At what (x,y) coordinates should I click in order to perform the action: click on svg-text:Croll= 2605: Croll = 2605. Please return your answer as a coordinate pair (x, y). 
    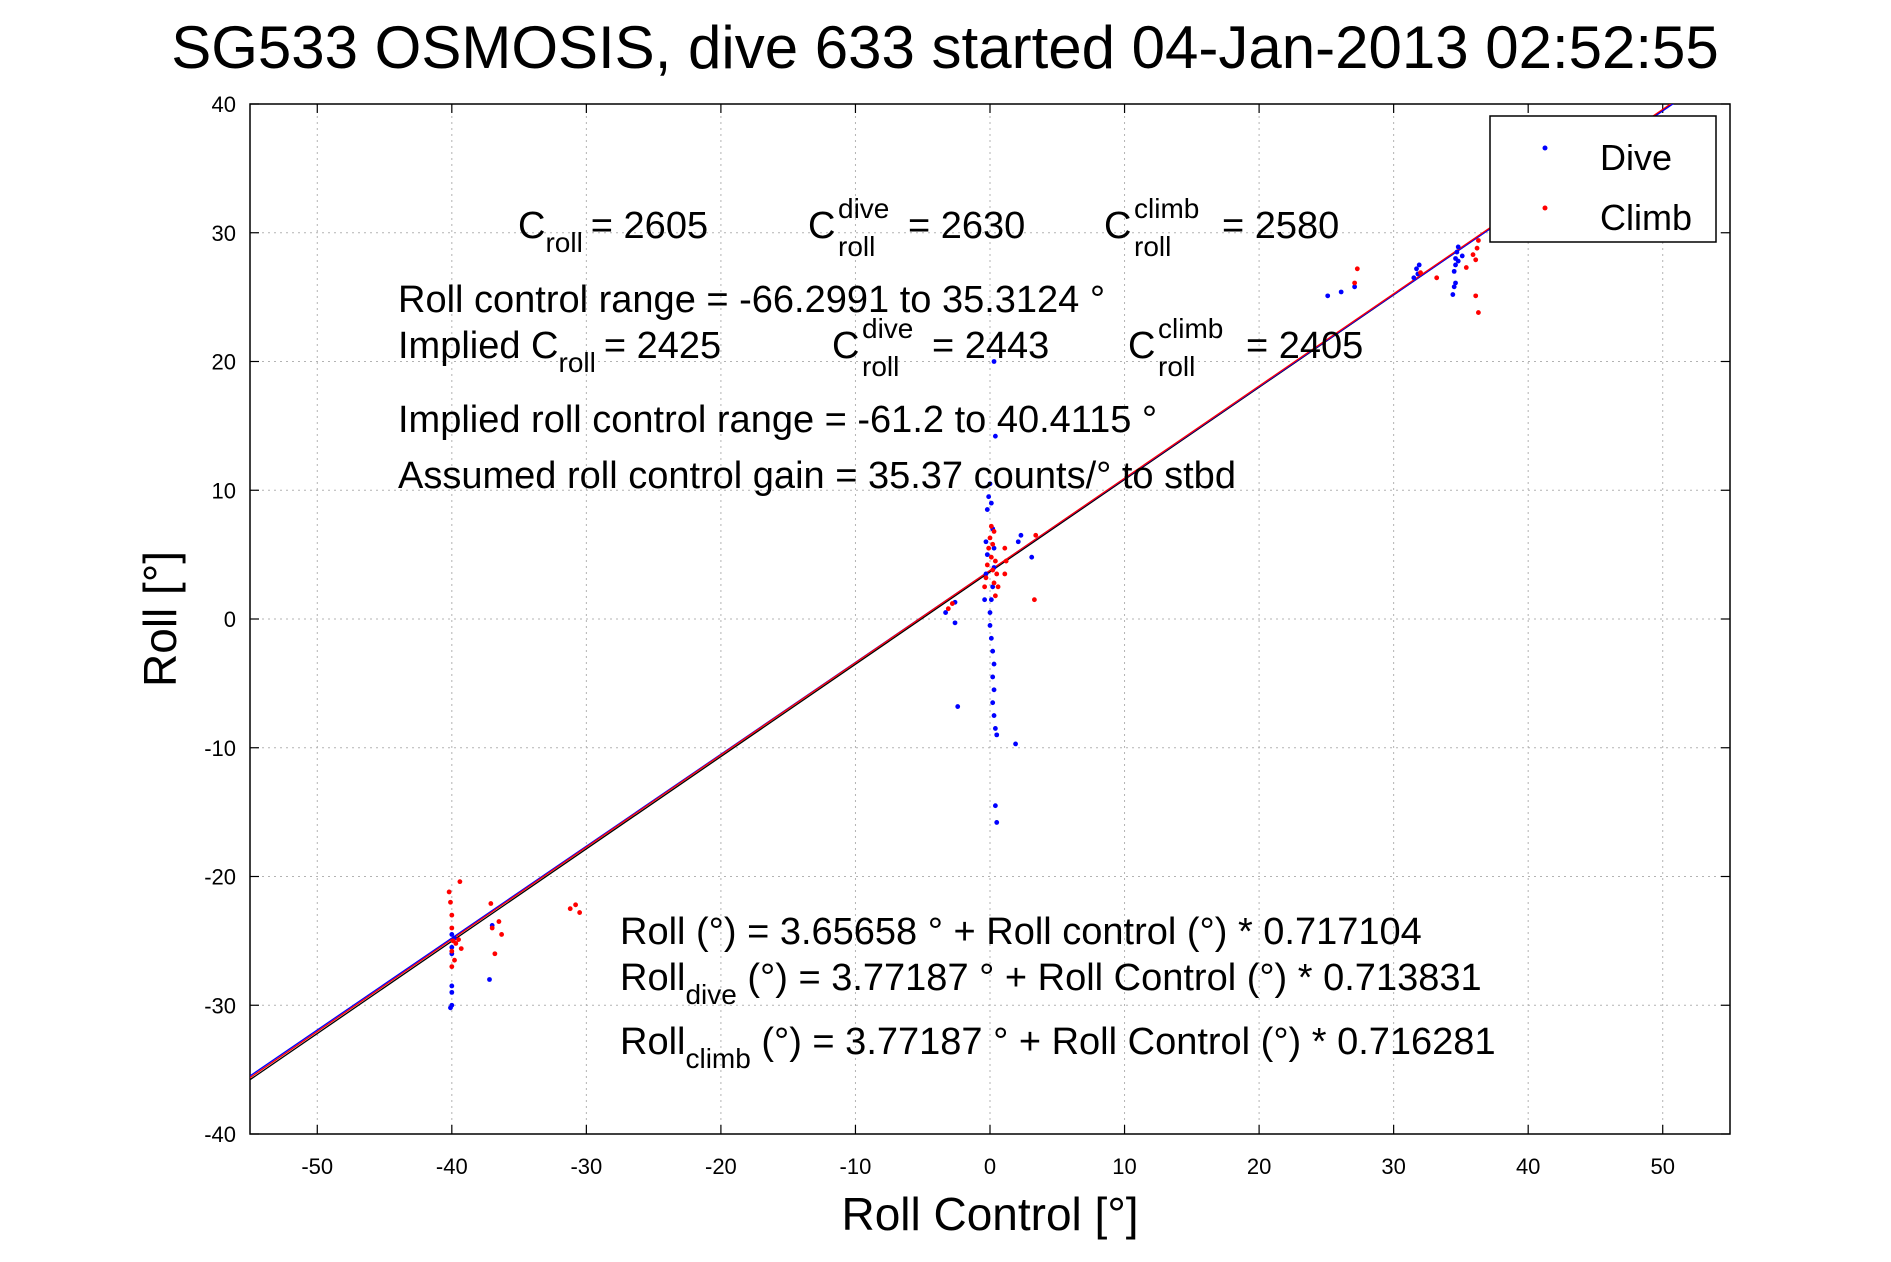
    Looking at the image, I should click on (613, 231).